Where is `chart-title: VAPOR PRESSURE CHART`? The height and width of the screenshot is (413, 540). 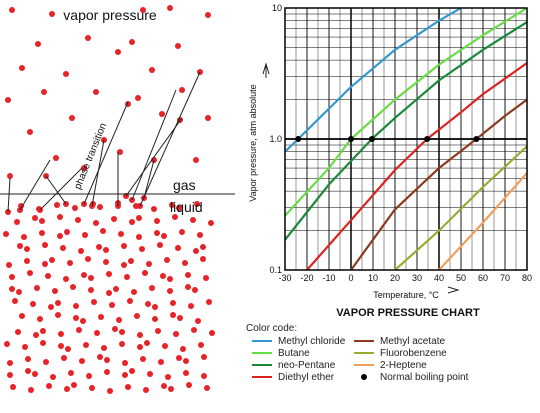
chart-title: VAPOR PRESSURE CHART is located at coordinates (408, 313).